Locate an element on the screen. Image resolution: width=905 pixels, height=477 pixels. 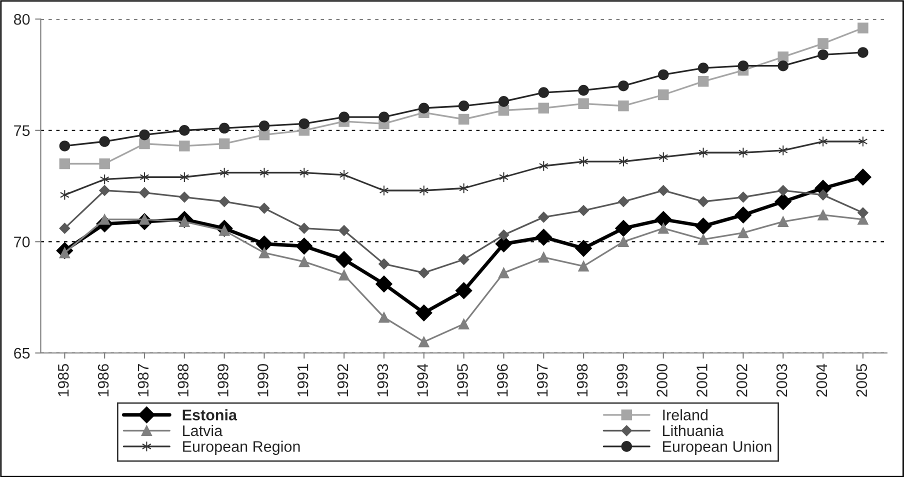
legend-label: Lithuania is located at coordinates (693, 430).